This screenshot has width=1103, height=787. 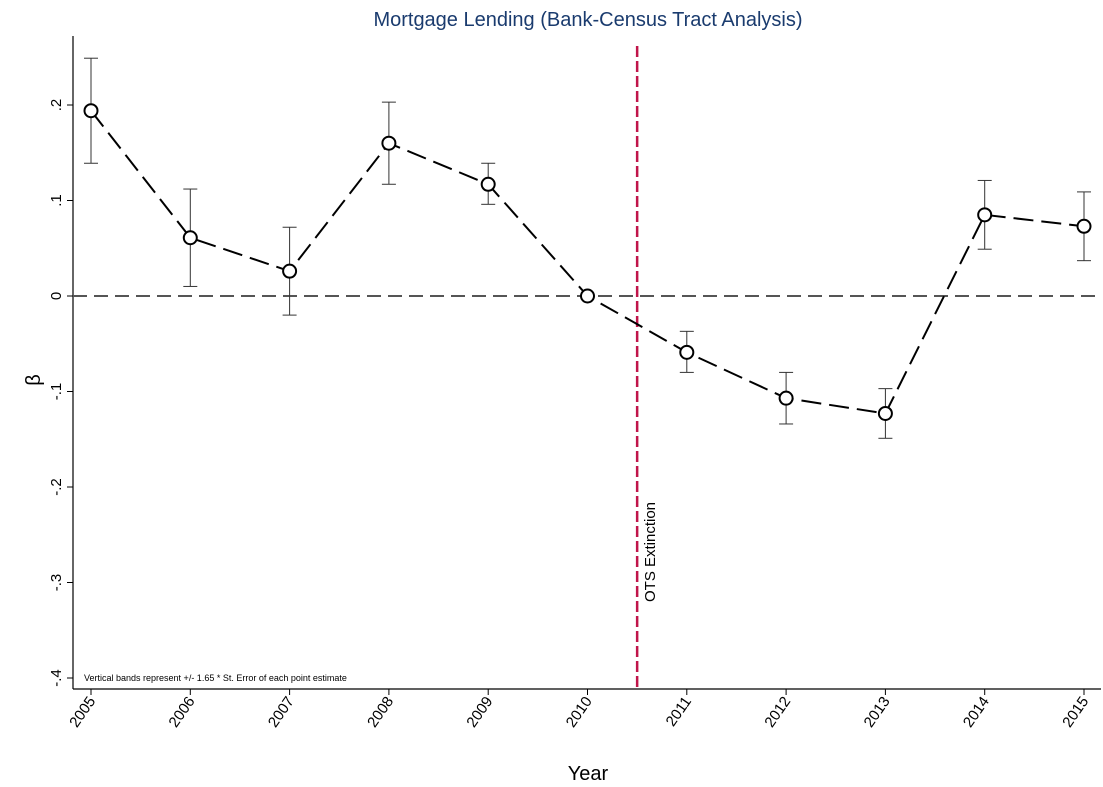 I want to click on x-tick-label: 2011, so click(x=679, y=712).